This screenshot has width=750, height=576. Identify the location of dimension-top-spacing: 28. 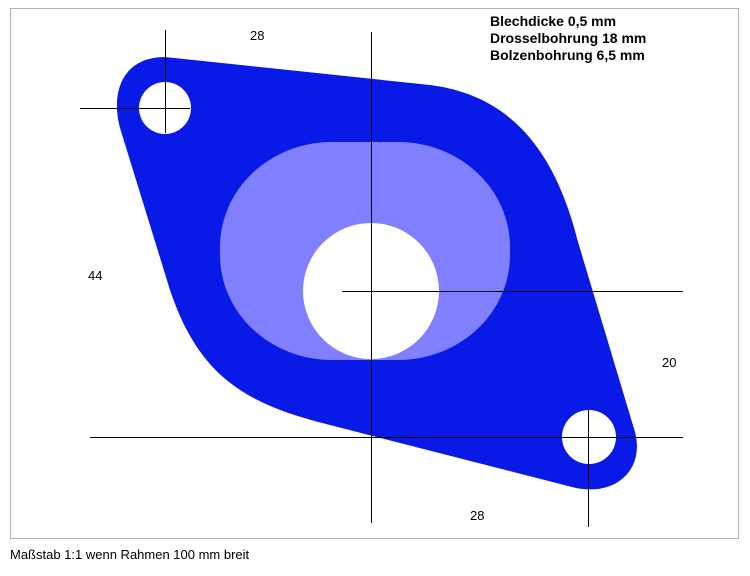
(257, 35).